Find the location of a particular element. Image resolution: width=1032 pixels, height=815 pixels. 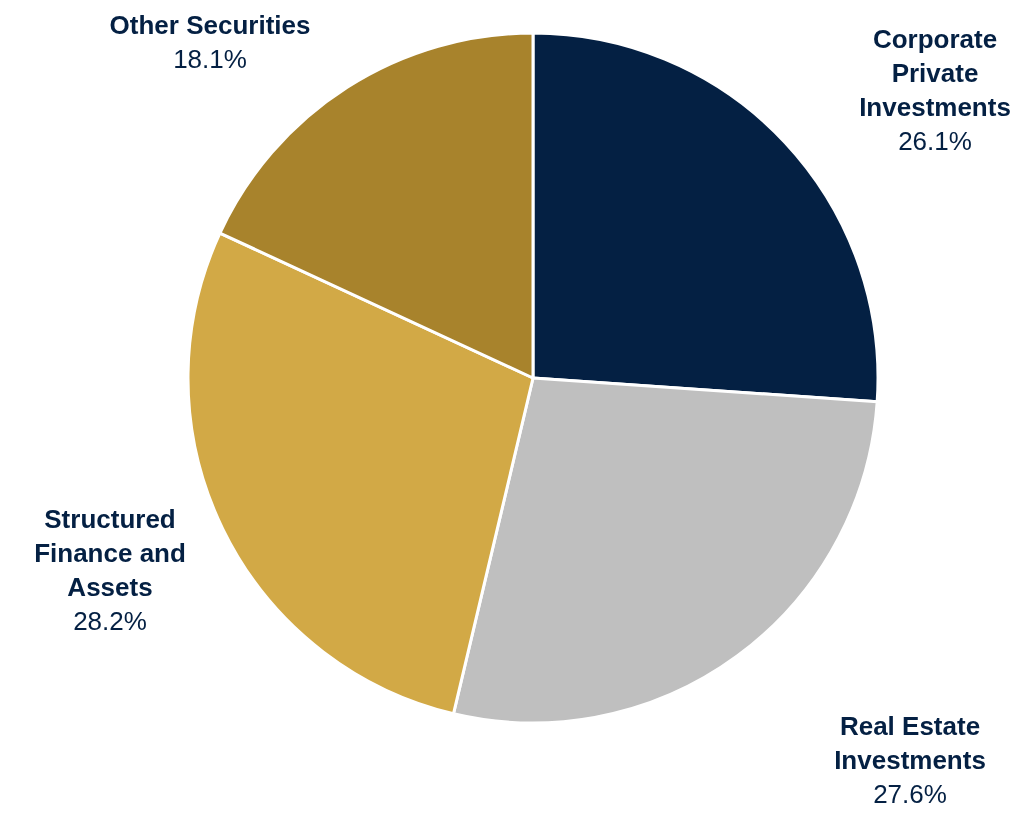

data-label: 27.6% is located at coordinates (910, 794).